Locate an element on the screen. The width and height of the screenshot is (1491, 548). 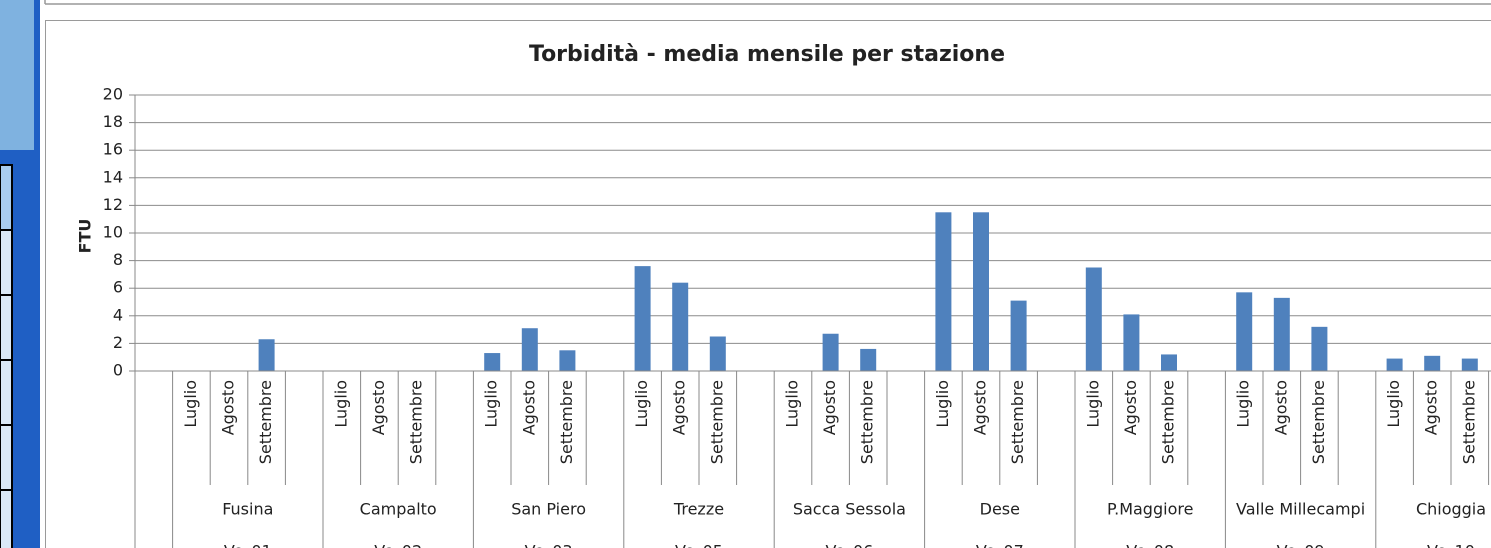
group-code: Ve_02 is located at coordinates (398, 545).